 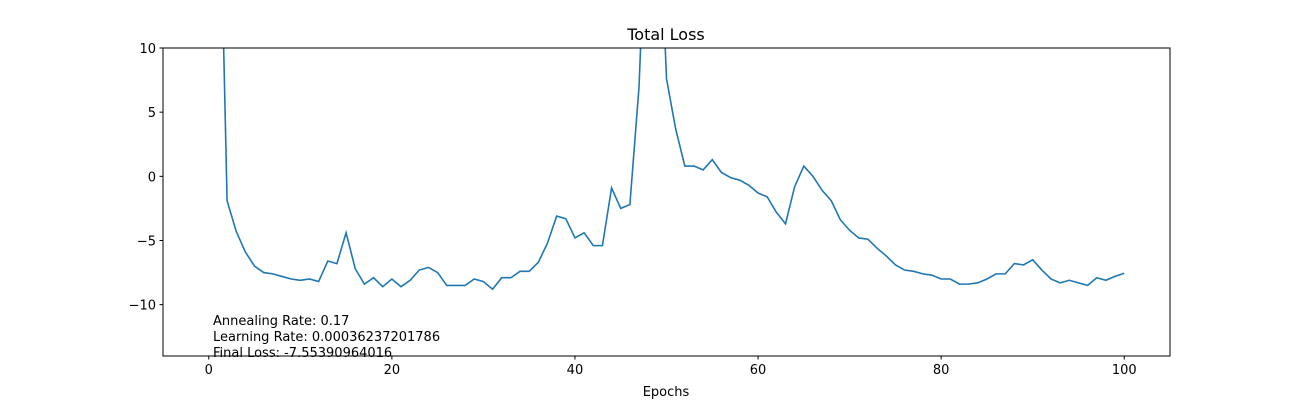 What do you see at coordinates (941, 370) in the screenshot?
I see `x-tick-label: 80` at bounding box center [941, 370].